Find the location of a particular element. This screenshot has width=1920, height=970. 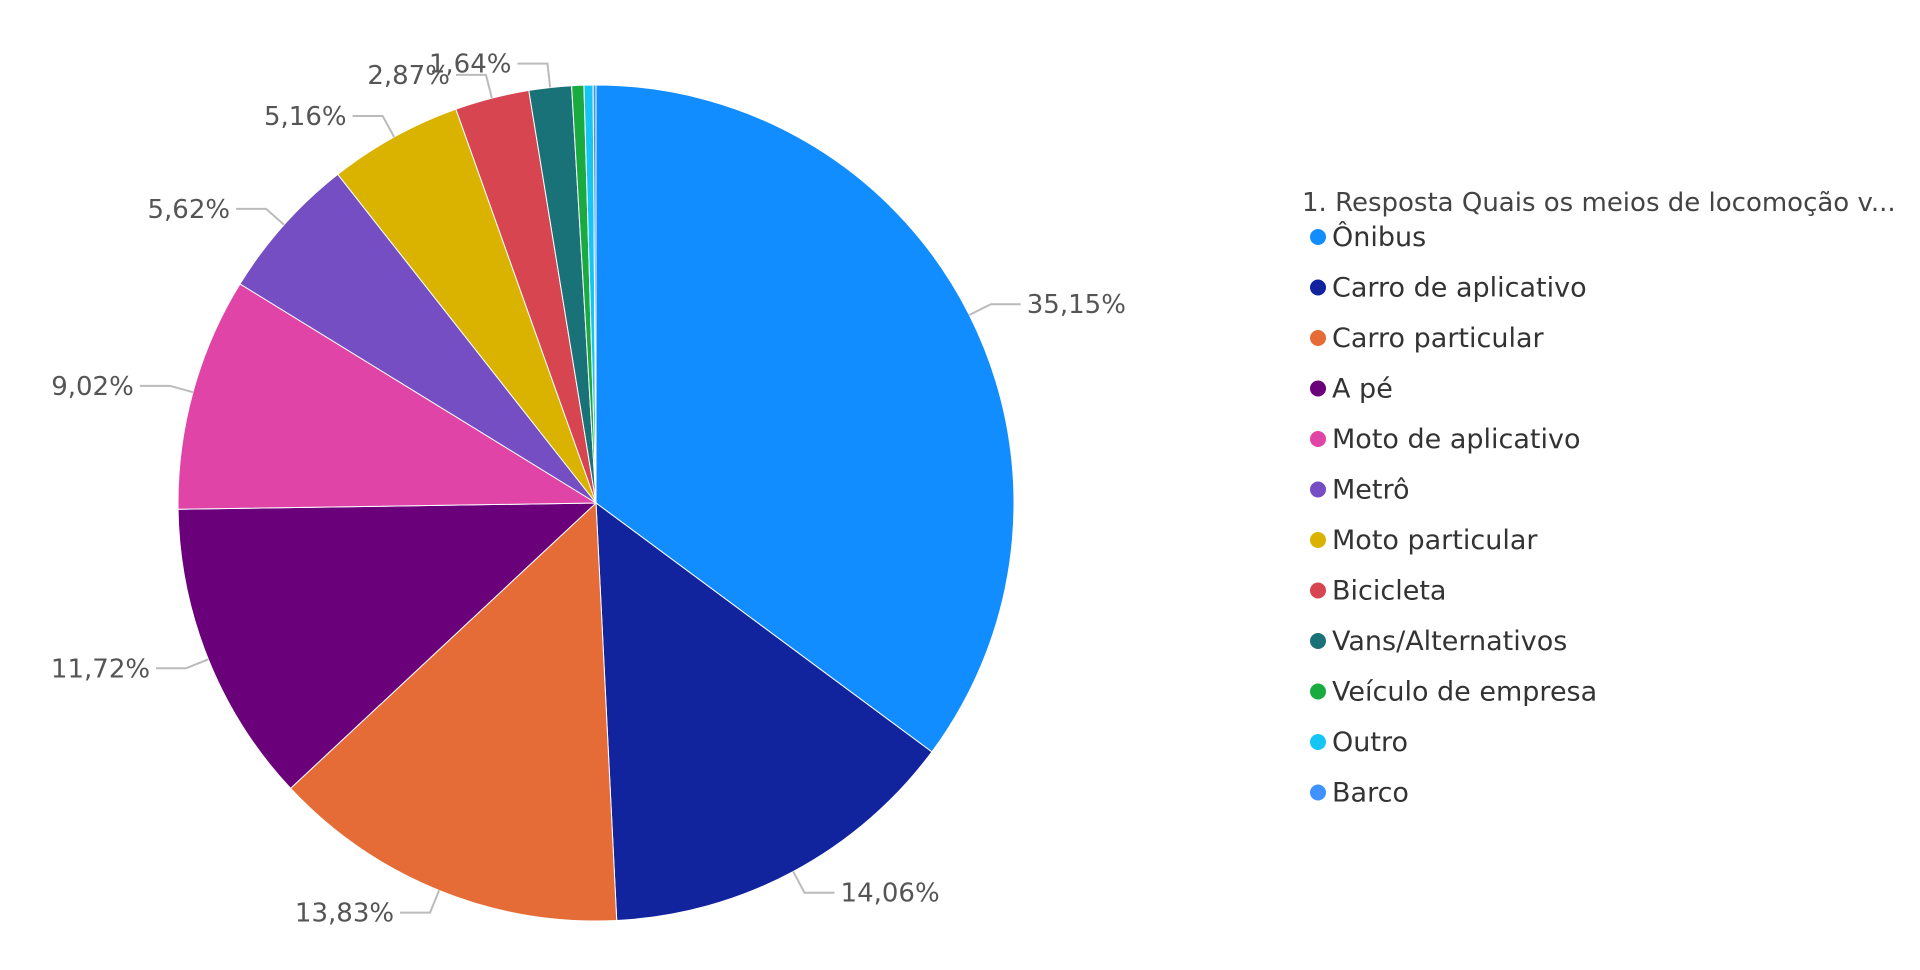

legend-item: A pé is located at coordinates (1362, 389).